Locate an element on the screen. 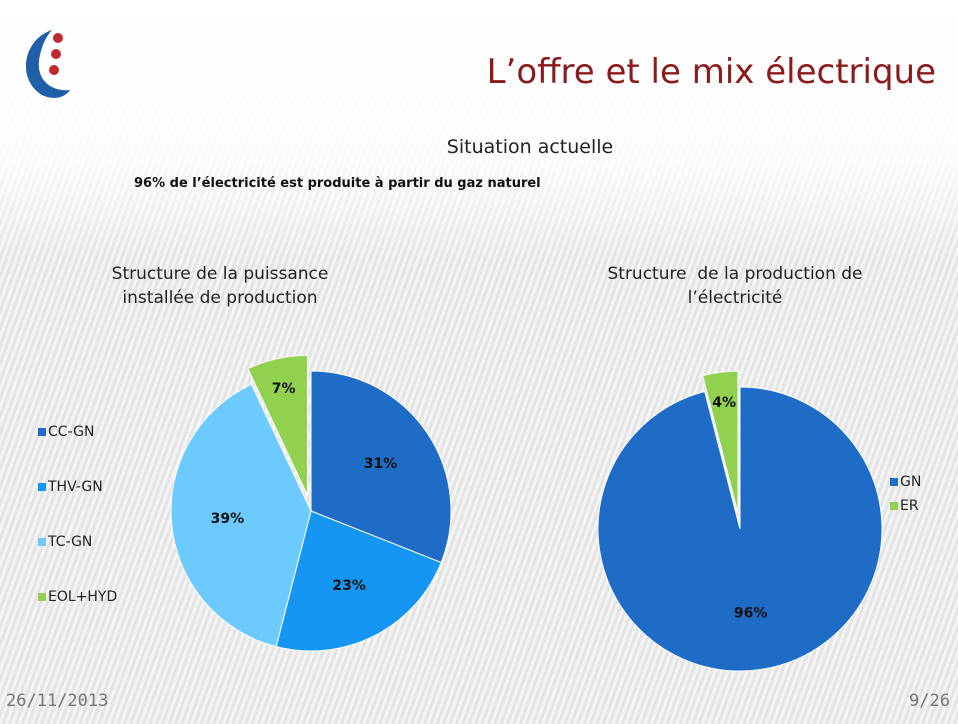  data-label: 31% is located at coordinates (381, 464).